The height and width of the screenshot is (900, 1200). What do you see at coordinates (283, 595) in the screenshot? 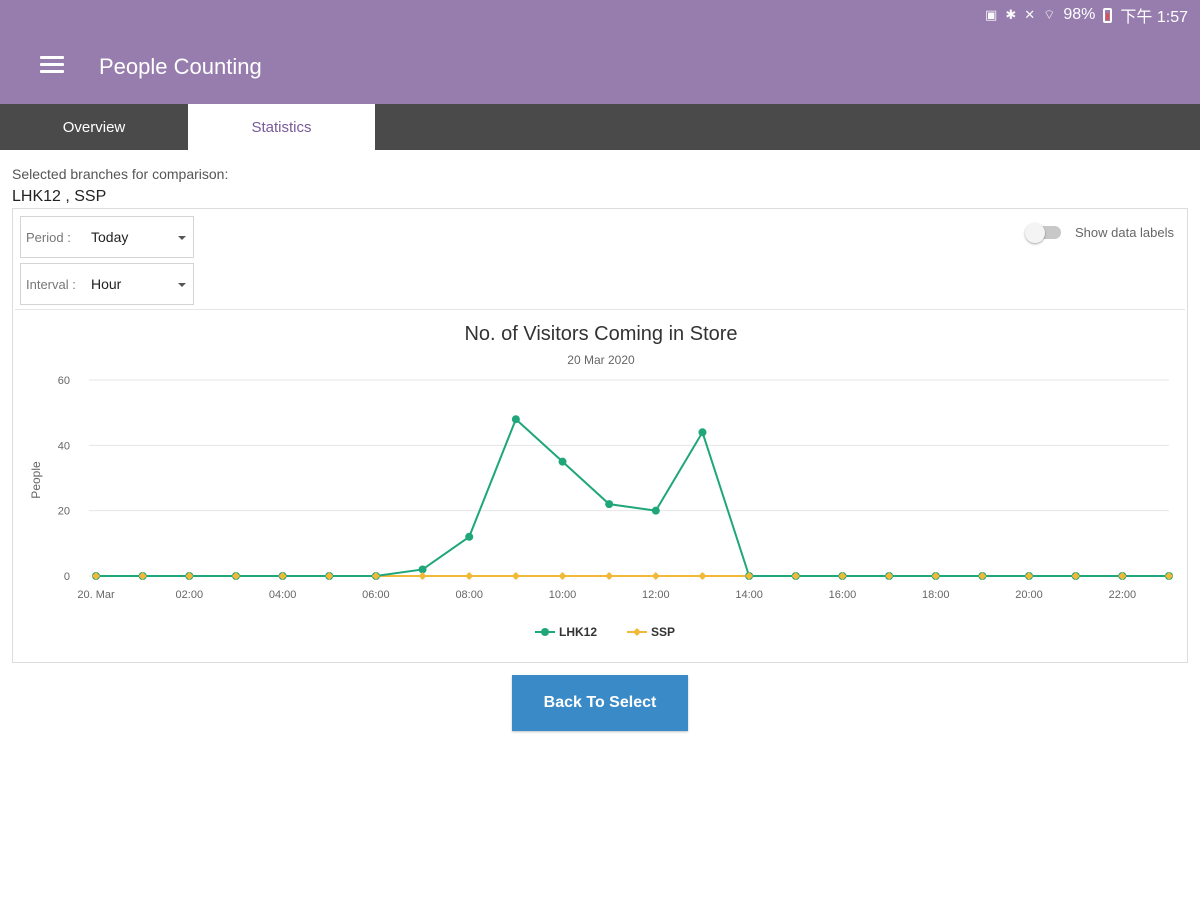
I see `x-tick-label: 04:00` at bounding box center [283, 595].